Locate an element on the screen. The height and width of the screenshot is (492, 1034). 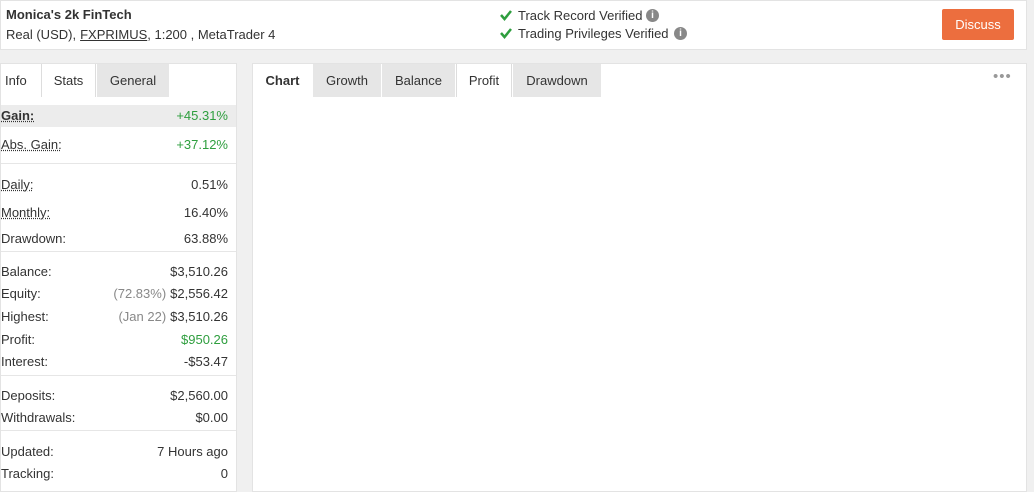
stat-value: -$53.47 is located at coordinates (206, 362).